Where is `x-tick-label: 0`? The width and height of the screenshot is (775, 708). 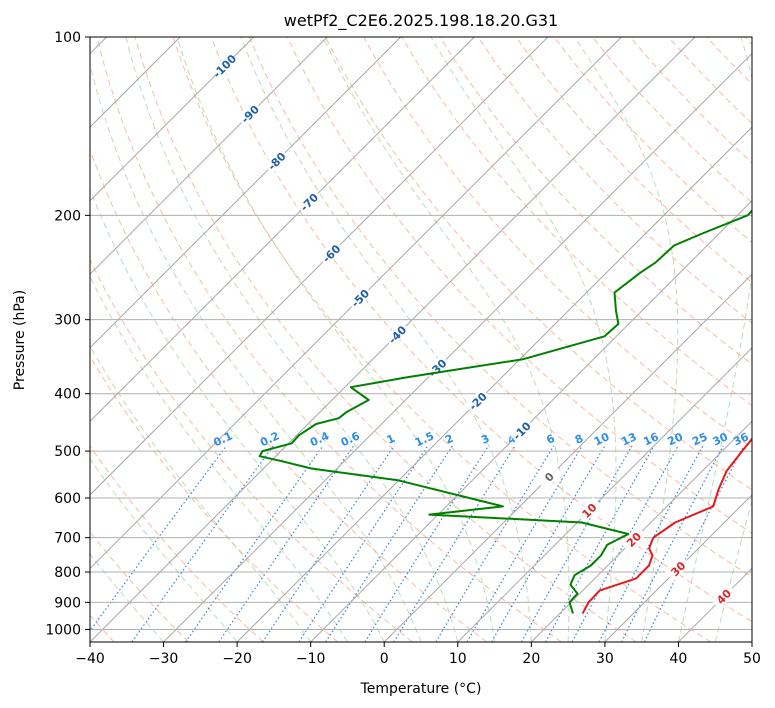 x-tick-label: 0 is located at coordinates (384, 659).